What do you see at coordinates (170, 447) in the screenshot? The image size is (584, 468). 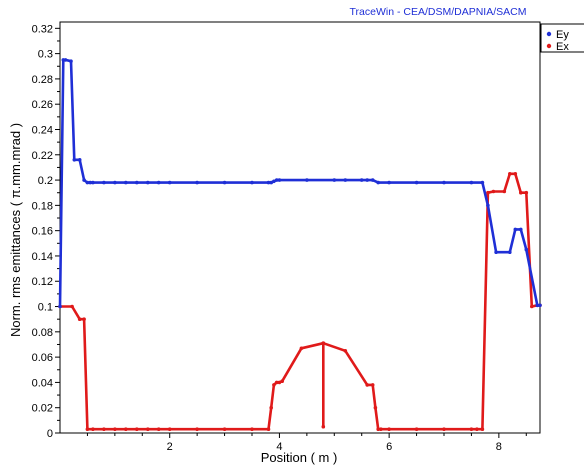 I see `x-tick-label: 2` at bounding box center [170, 447].